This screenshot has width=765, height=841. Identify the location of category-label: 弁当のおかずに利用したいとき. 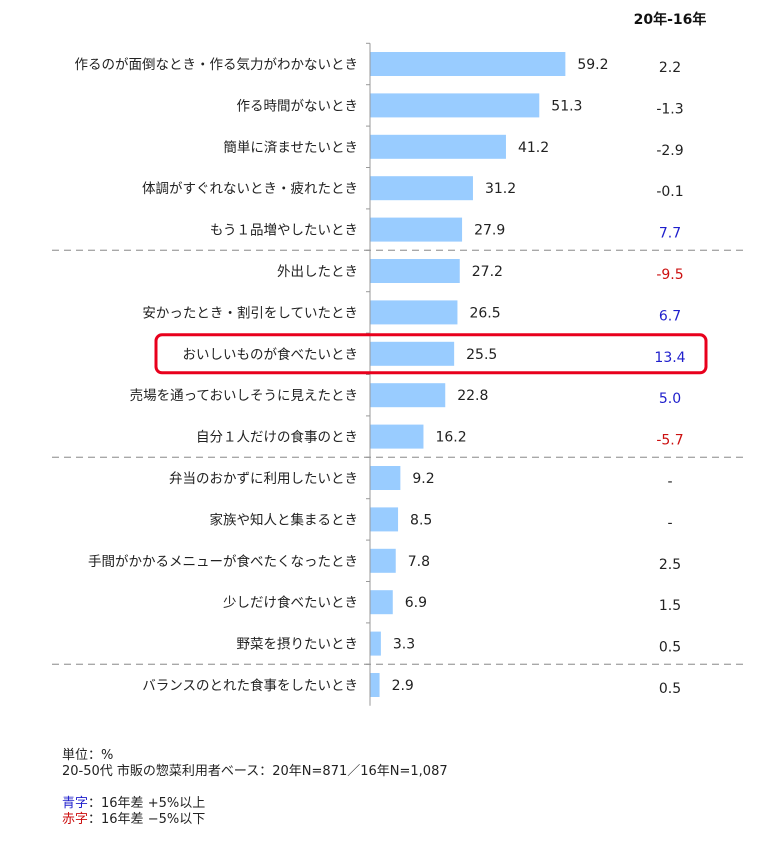
(263, 479).